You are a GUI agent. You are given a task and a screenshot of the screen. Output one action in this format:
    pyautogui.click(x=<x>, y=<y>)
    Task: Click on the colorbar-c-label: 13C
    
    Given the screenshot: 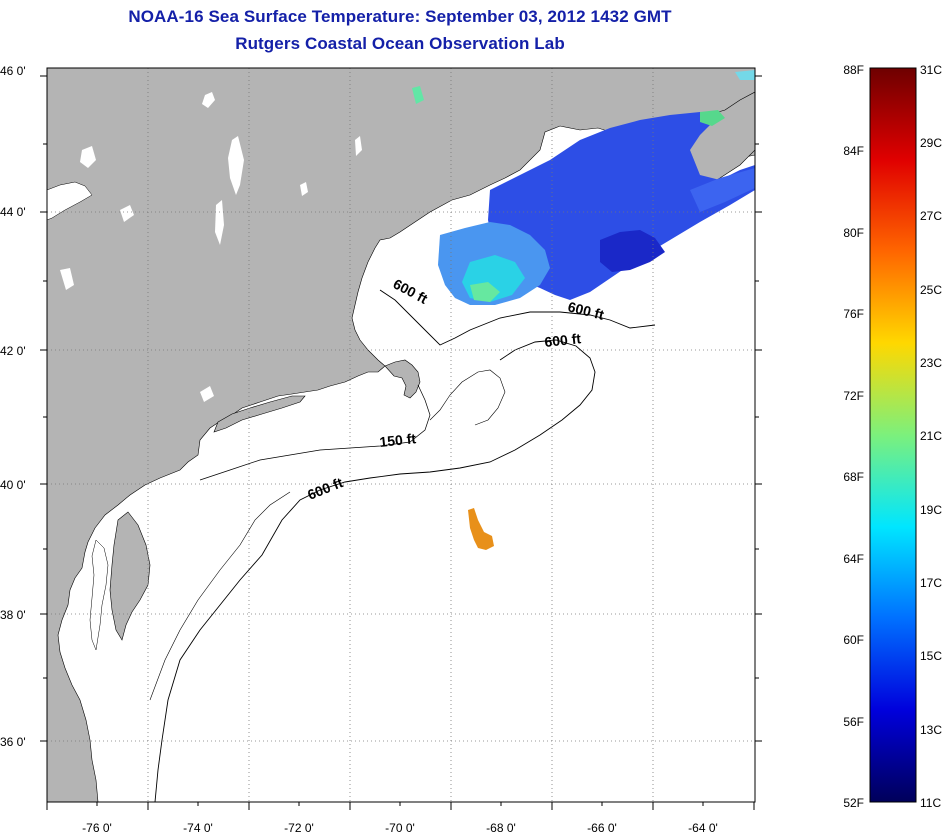 What is the action you would take?
    pyautogui.click(x=931, y=730)
    